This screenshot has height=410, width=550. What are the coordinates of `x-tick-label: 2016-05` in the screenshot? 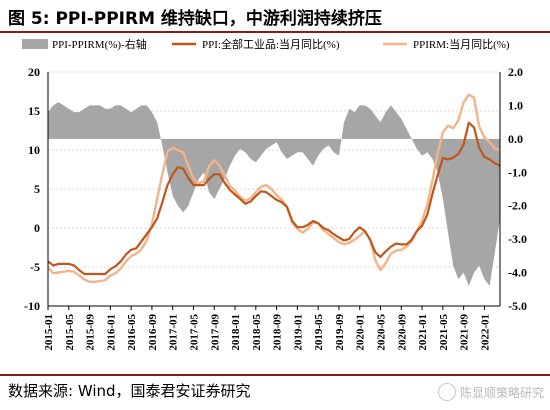 It's located at (132, 332).